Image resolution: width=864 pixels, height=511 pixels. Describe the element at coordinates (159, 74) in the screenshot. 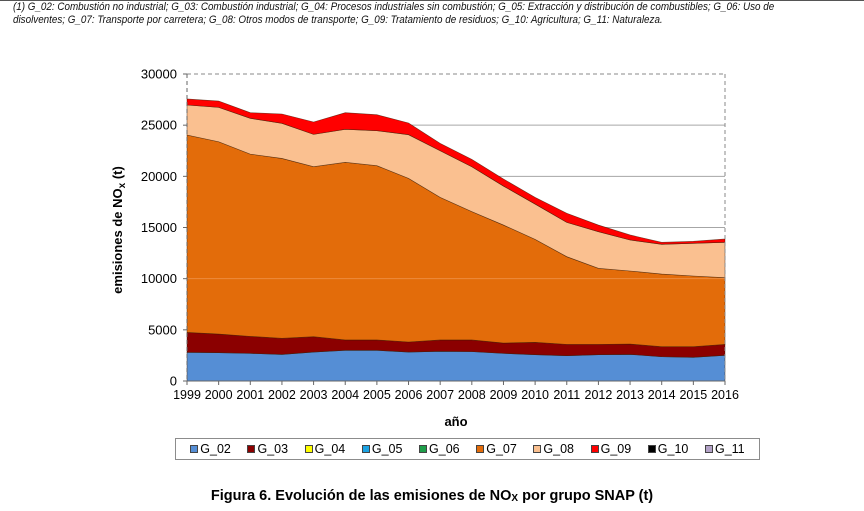

I see `y-tick-label: 30000` at that location.